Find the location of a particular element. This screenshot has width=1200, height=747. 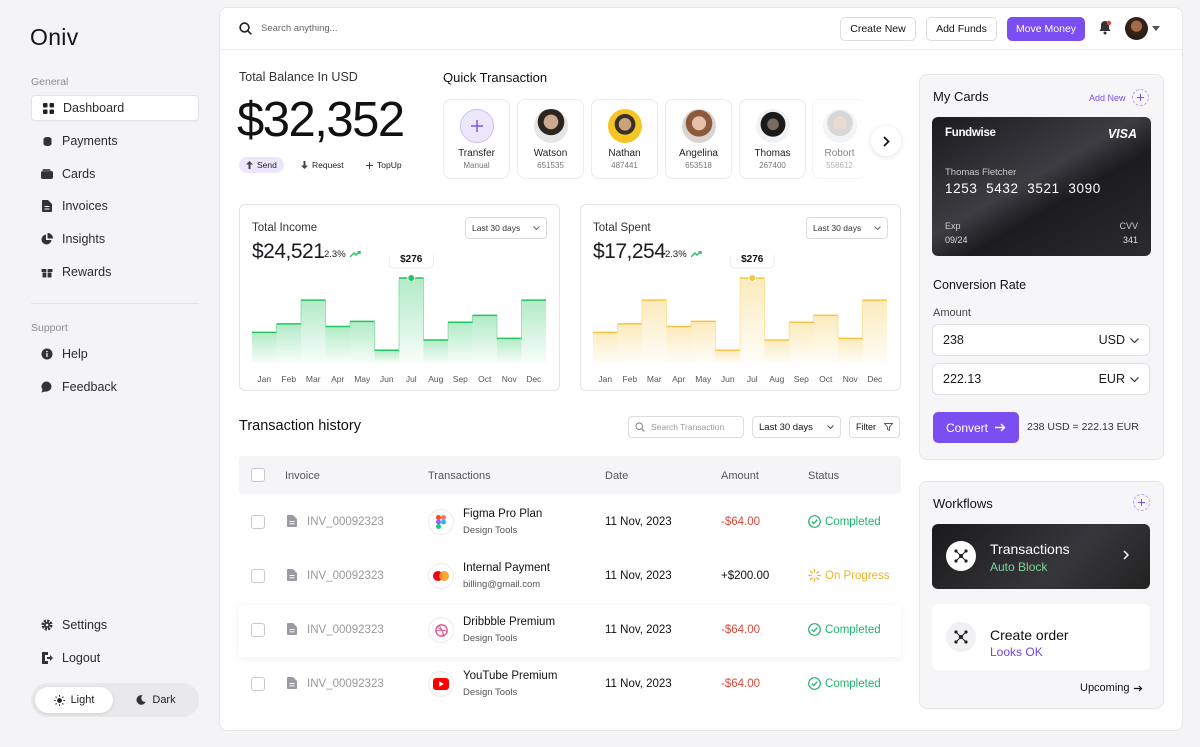

x-tick-label: Feb is located at coordinates (629, 379).